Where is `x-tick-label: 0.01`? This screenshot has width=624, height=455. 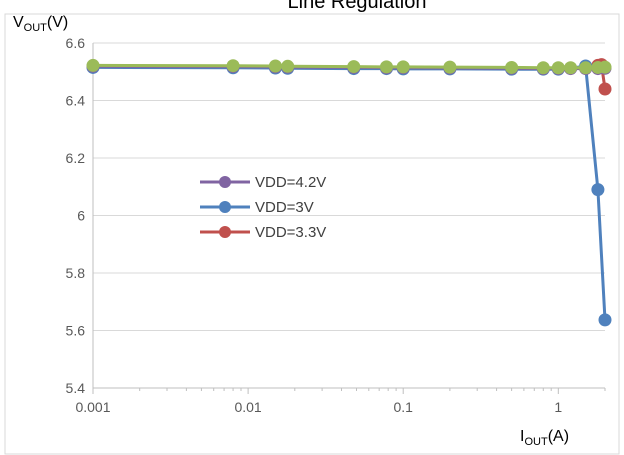
x-tick-label: 0.01 is located at coordinates (247, 407).